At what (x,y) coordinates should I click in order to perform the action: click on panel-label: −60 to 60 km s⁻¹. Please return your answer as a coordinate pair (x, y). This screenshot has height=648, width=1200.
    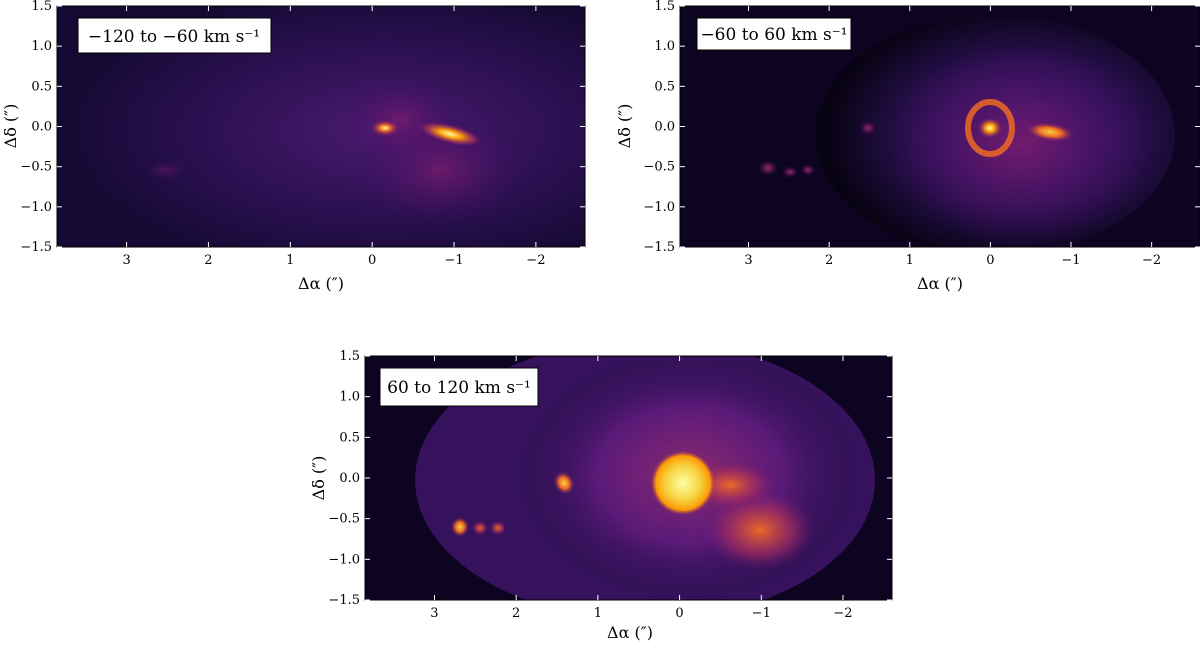
    Looking at the image, I should click on (773, 35).